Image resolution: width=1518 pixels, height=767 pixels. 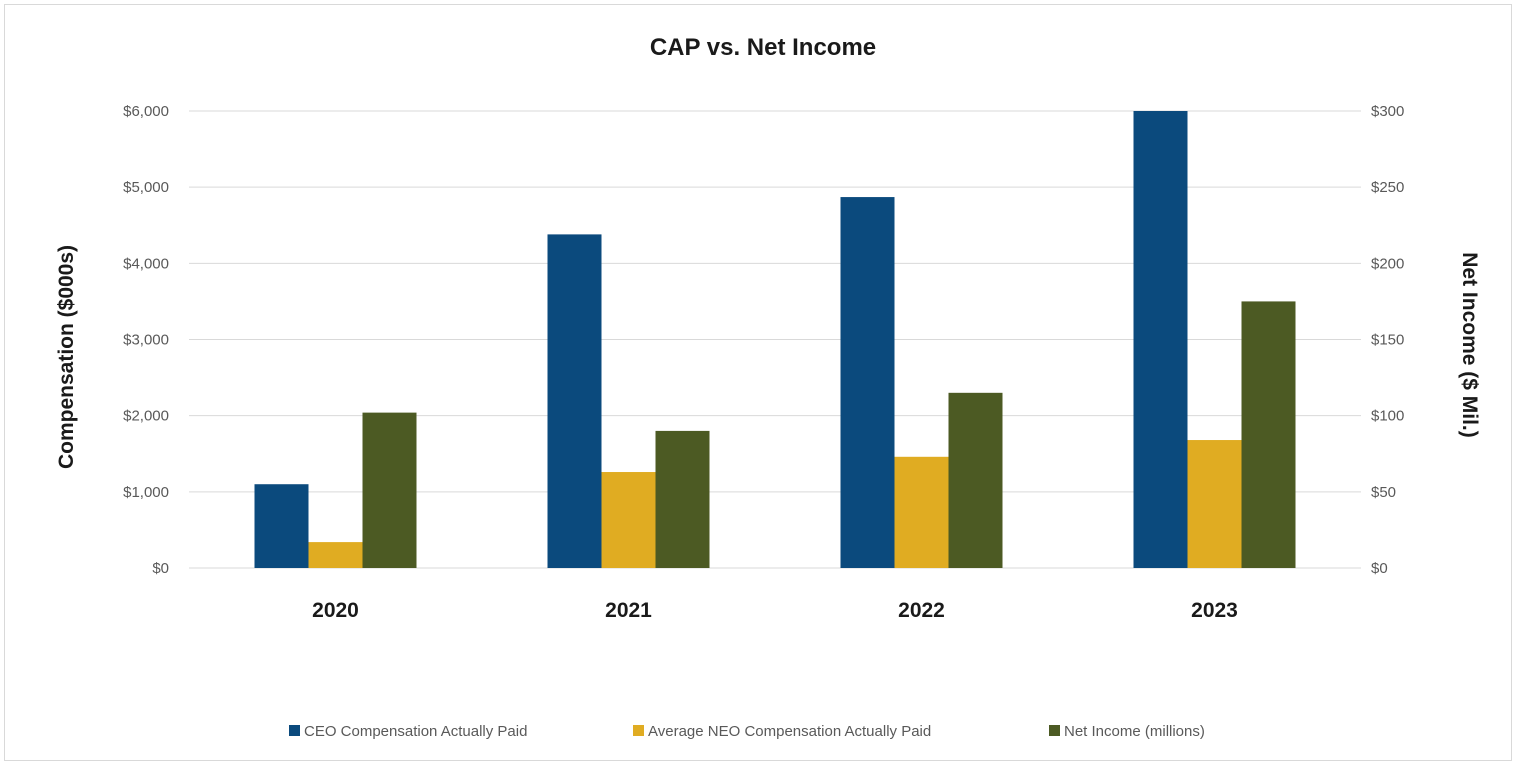 What do you see at coordinates (1387, 187) in the screenshot?
I see `right-tick-label: $250` at bounding box center [1387, 187].